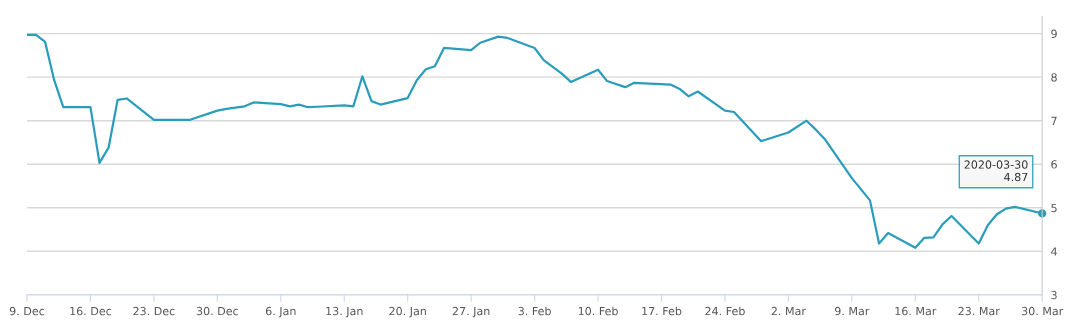 This screenshot has height=324, width=1080. What do you see at coordinates (662, 311) in the screenshot?
I see `x-tick-label: 17. Feb` at bounding box center [662, 311].